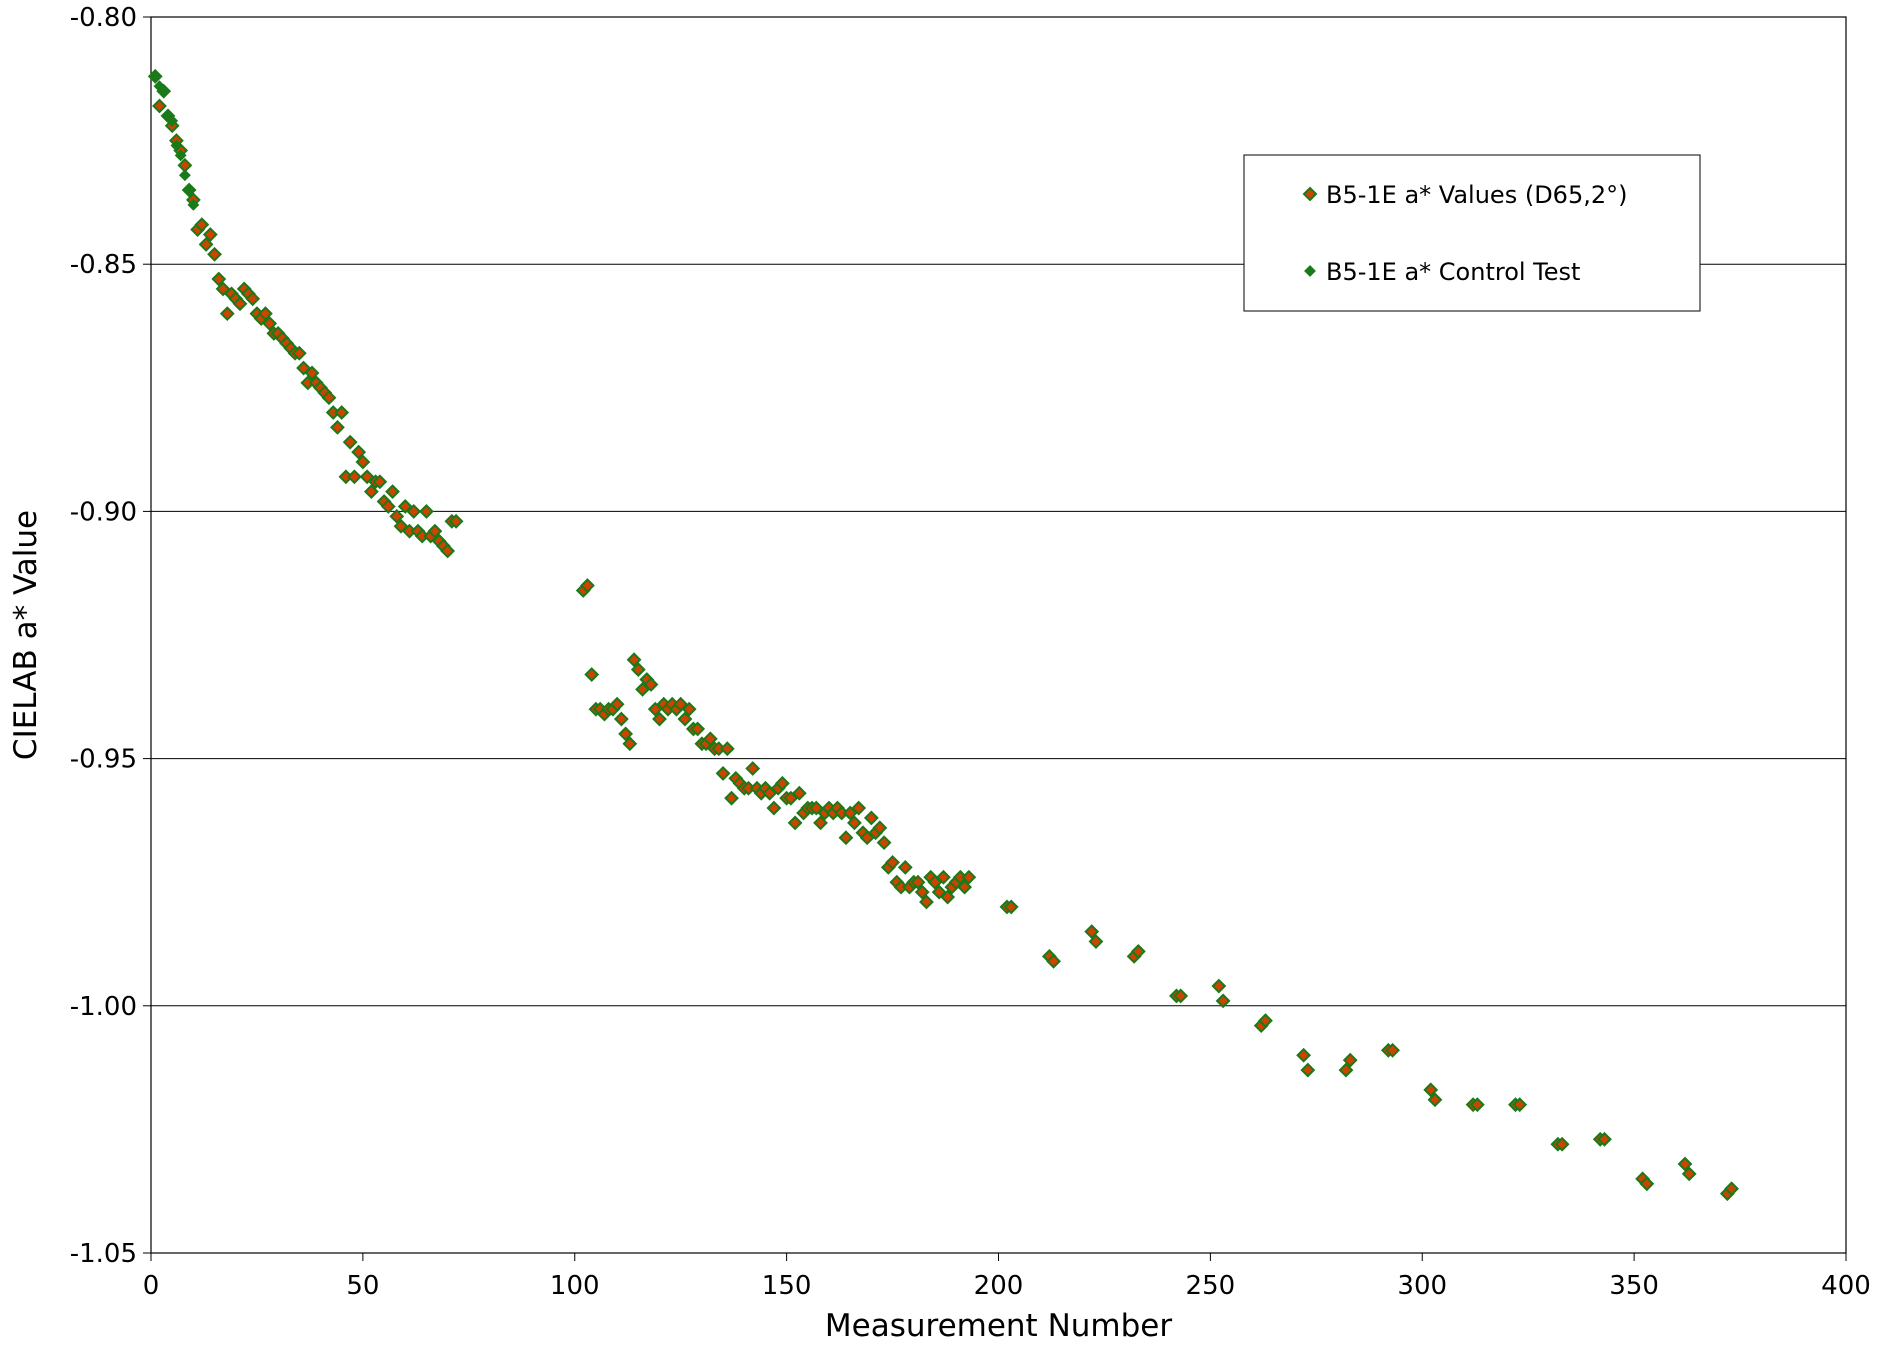 The height and width of the screenshot is (1349, 1885). Describe the element at coordinates (103, 265) in the screenshot. I see `y-tick-label: -0.85` at that location.